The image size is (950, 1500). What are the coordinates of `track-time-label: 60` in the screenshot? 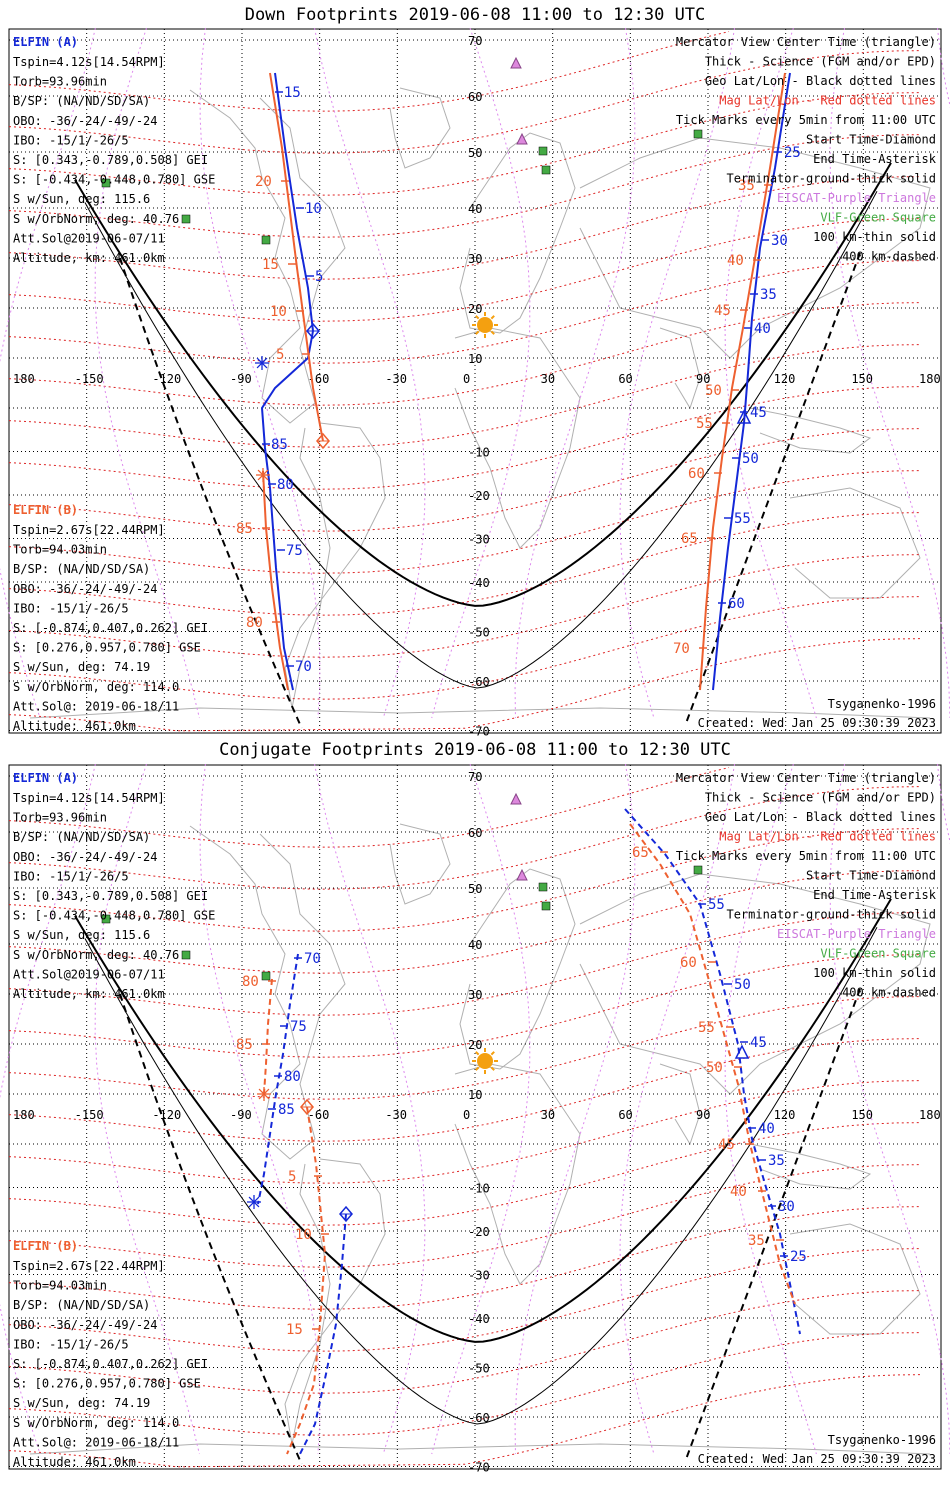 It's located at (688, 963).